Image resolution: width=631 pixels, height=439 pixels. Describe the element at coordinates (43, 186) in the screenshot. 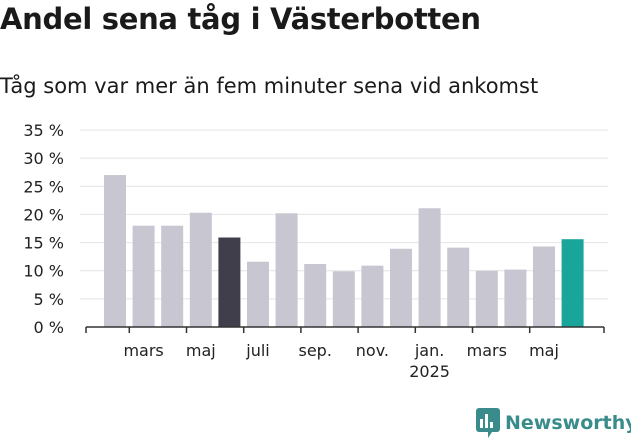

I see `y-tick-label: 25 %` at that location.